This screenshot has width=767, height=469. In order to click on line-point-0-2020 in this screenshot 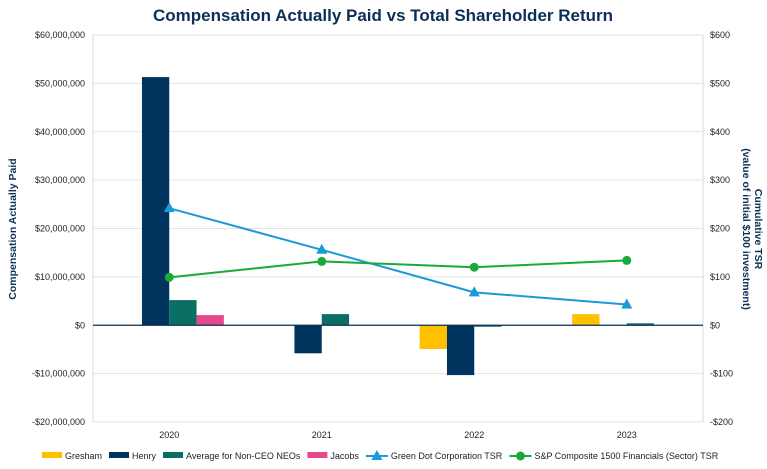, I will do `click(169, 207)`.